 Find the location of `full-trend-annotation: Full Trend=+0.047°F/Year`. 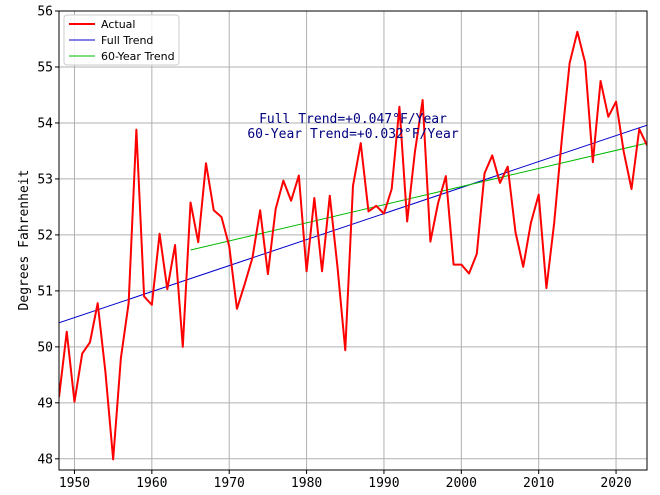

full-trend-annotation: Full Trend=+0.047°F/Year is located at coordinates (353, 119).